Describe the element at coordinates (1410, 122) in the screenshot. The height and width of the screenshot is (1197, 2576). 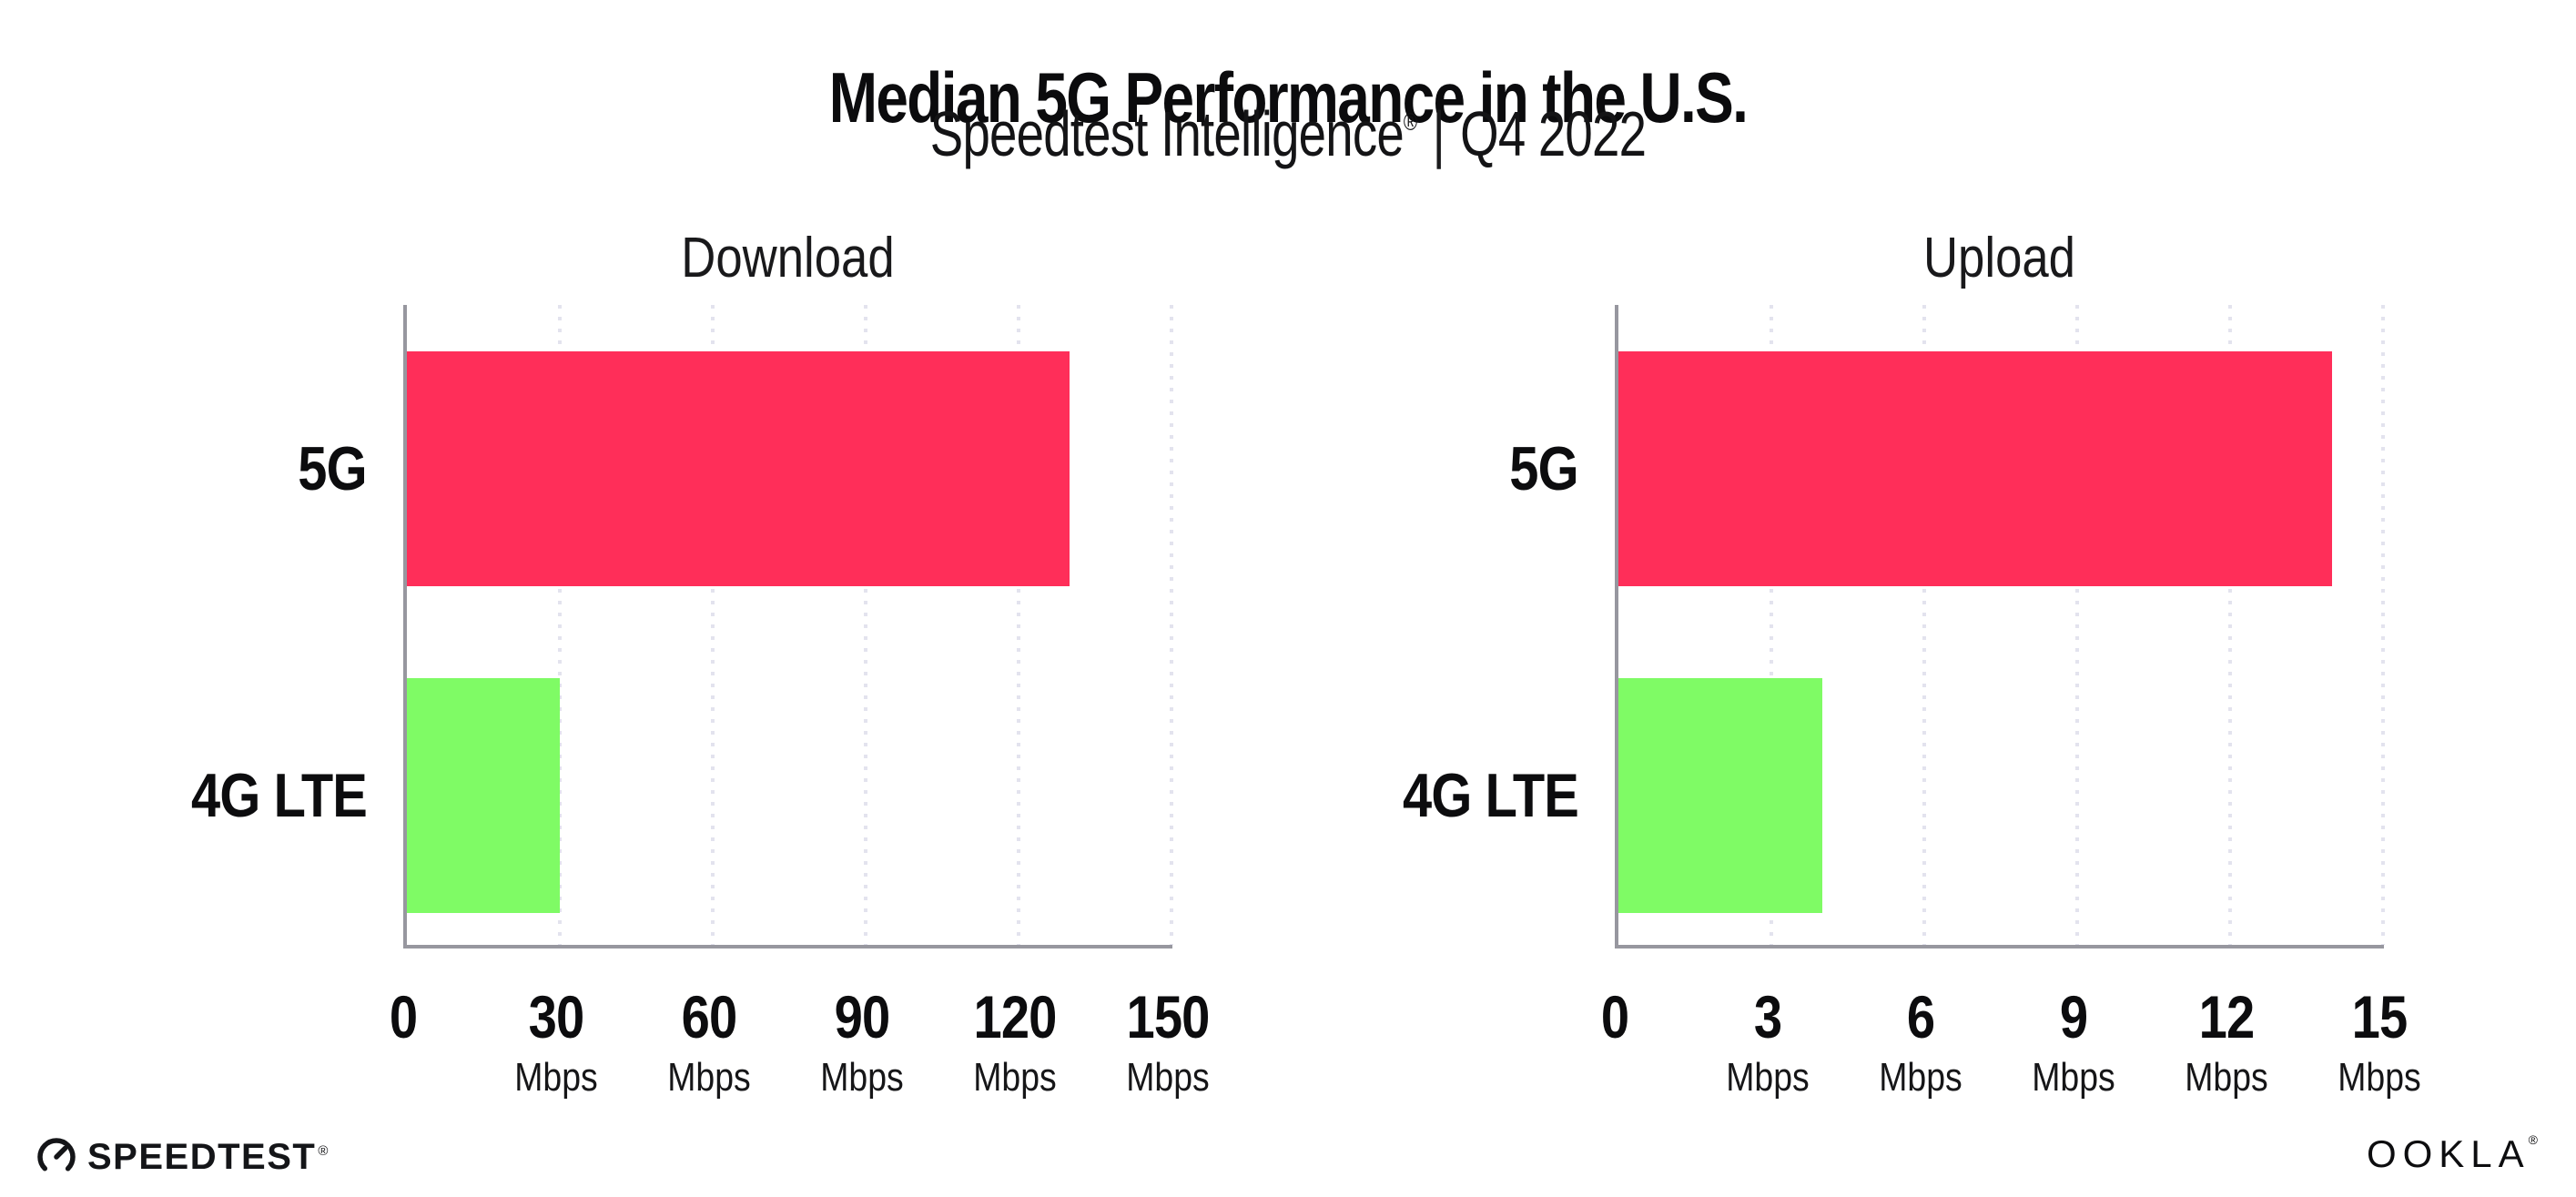
I see `registered-mark: ®` at that location.